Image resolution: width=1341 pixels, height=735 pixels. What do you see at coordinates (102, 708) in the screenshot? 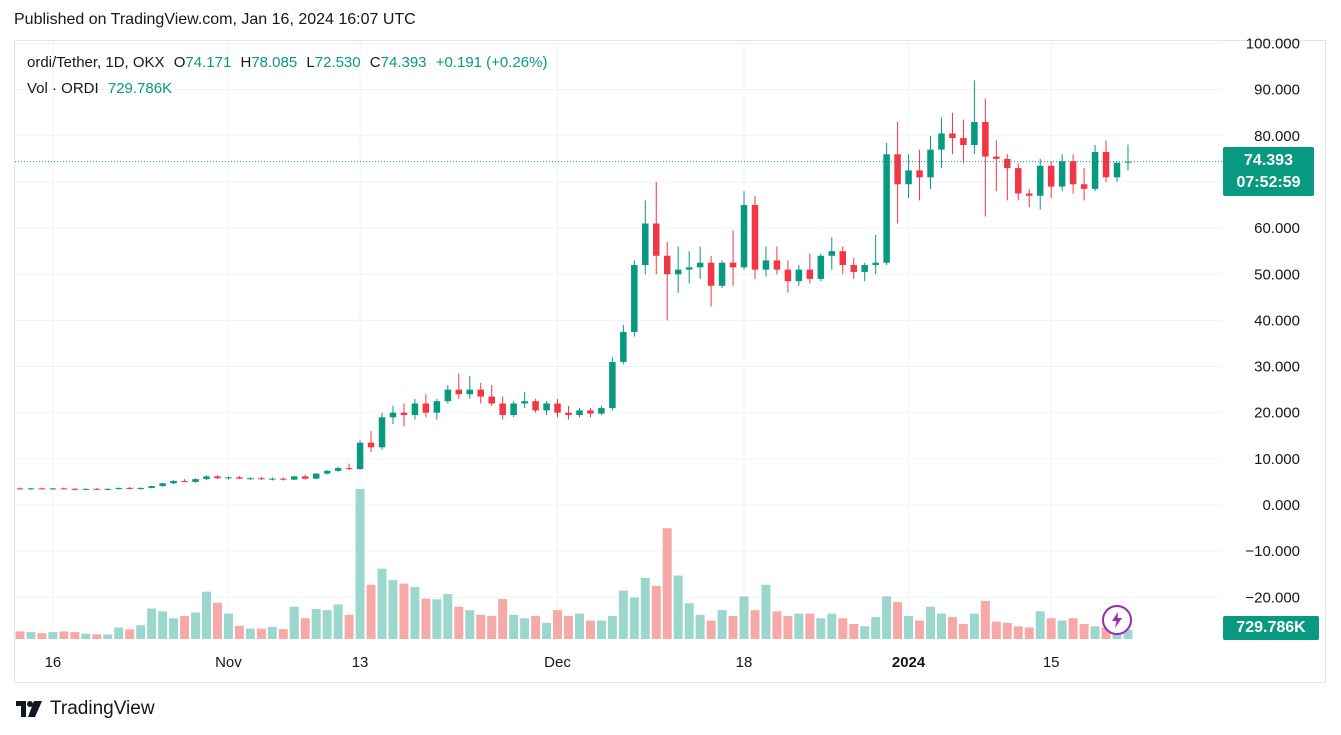
I see `brand-name: TradingView` at bounding box center [102, 708].